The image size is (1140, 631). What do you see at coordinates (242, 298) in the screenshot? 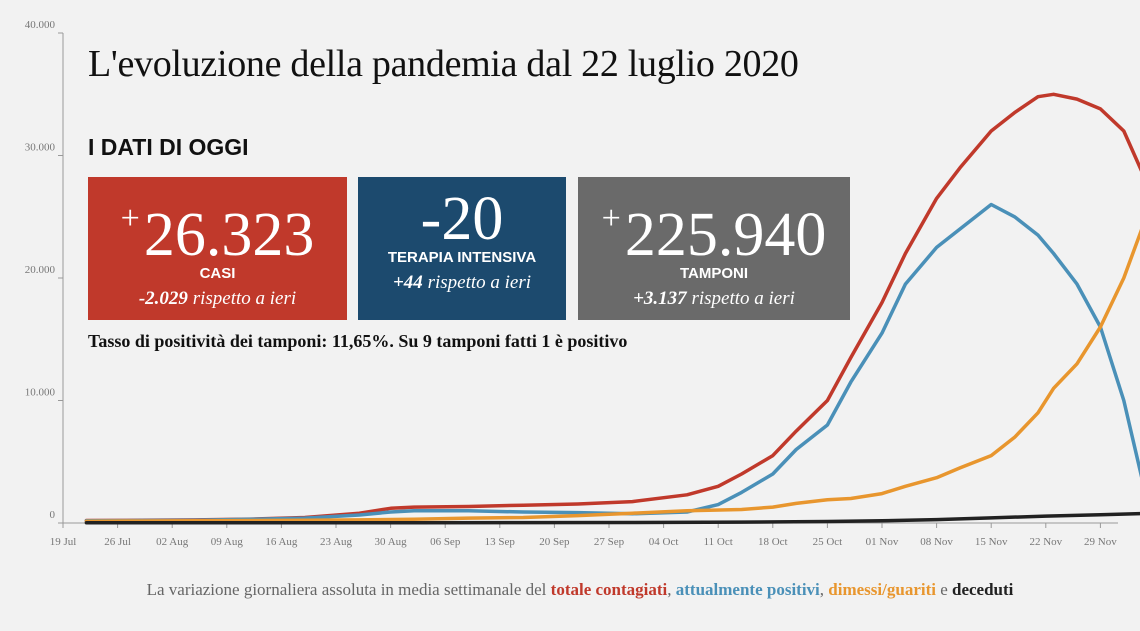
I see `casi-delta-text: rispetto a ieri` at bounding box center [242, 298].